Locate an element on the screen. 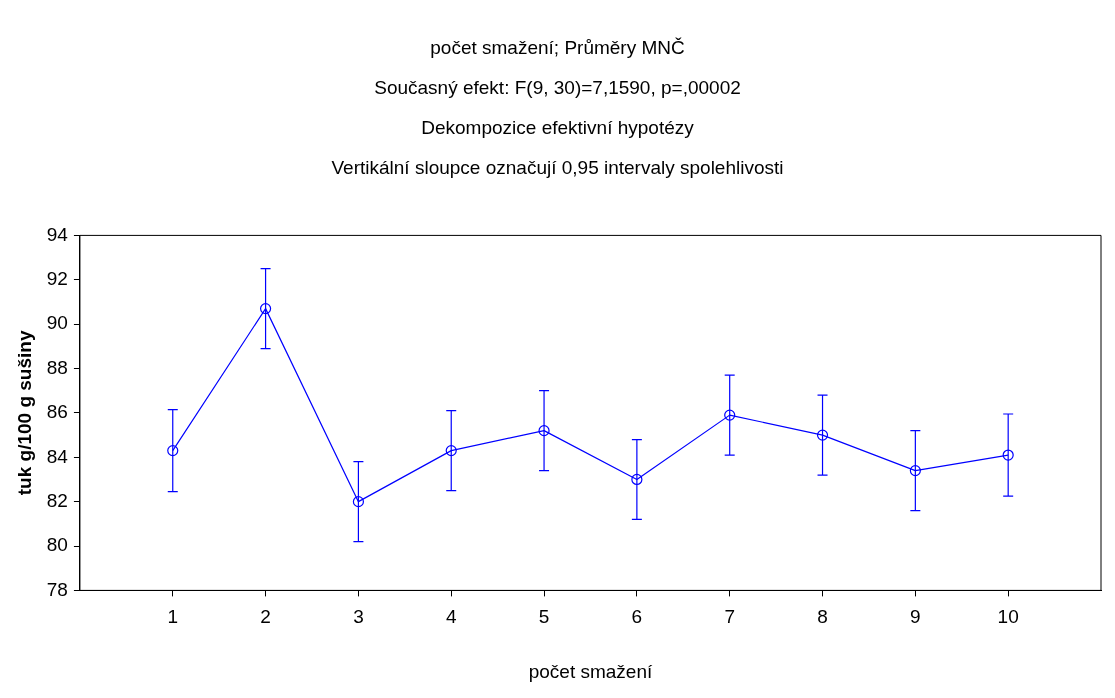 Image resolution: width=1115 pixels, height=698 pixels. x-tick-label: 4 is located at coordinates (451, 617).